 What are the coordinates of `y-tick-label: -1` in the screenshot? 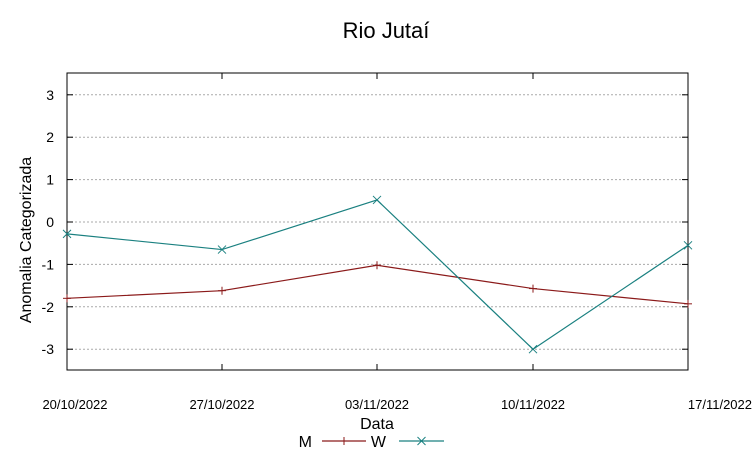 It's located at (48, 264).